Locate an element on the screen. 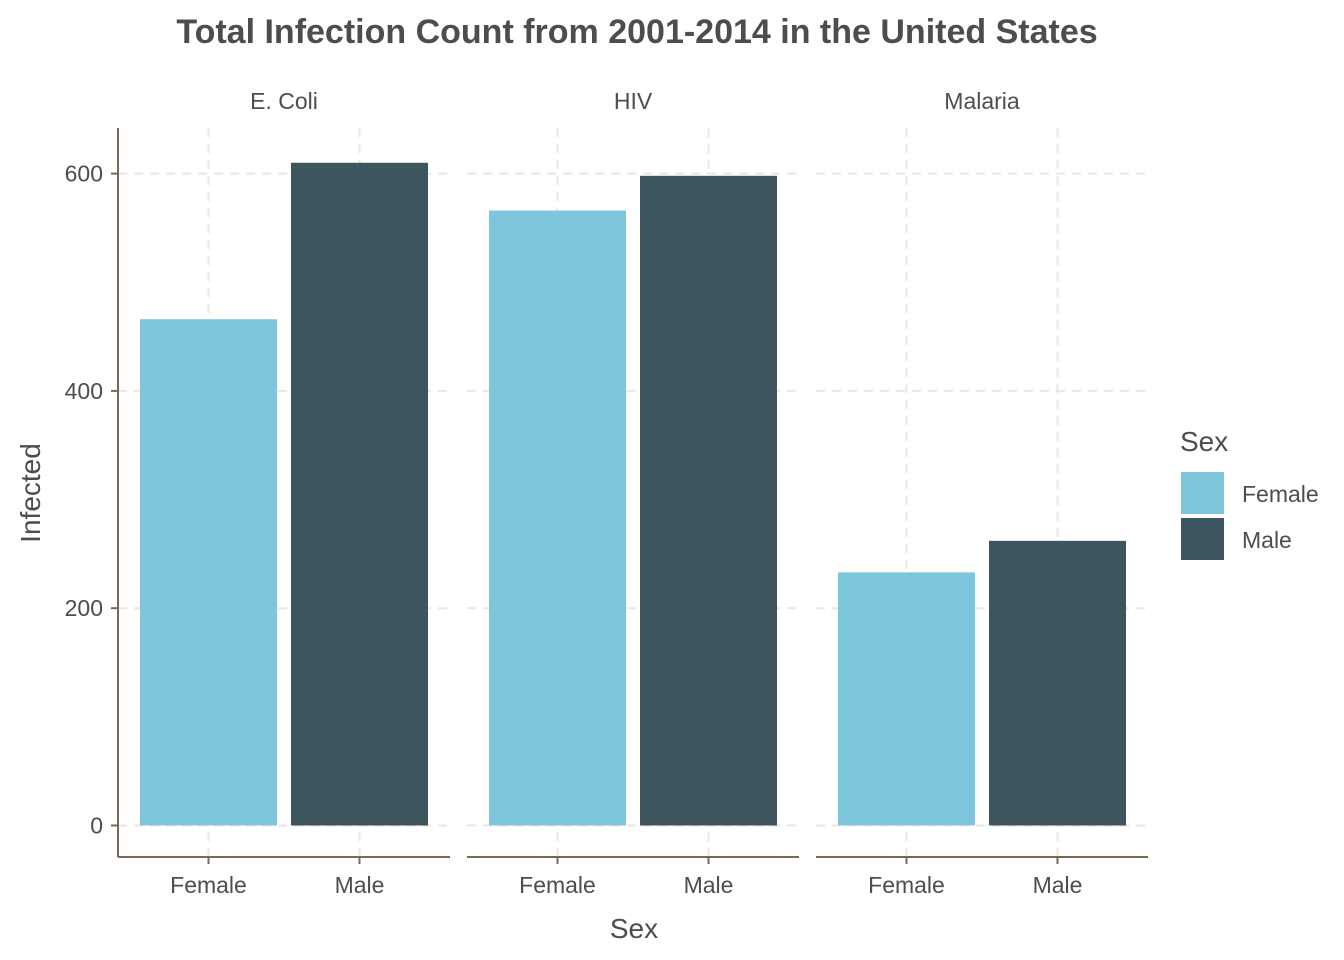 This screenshot has height=960, width=1344. legend-swatch-female is located at coordinates (1202, 493).